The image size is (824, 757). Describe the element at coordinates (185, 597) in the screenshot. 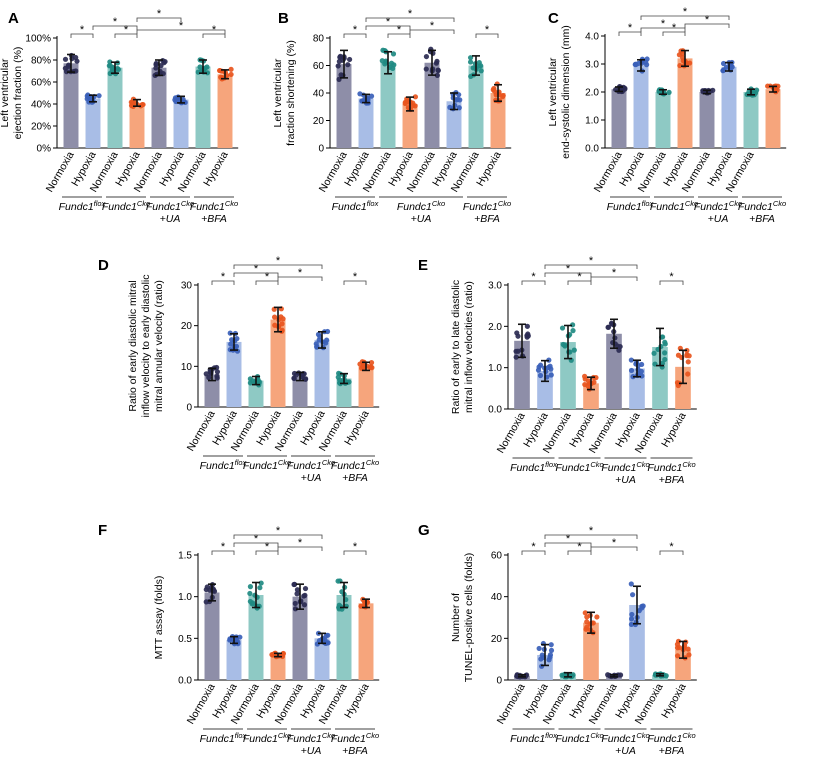

I see `y-tick-label: 1.0` at that location.